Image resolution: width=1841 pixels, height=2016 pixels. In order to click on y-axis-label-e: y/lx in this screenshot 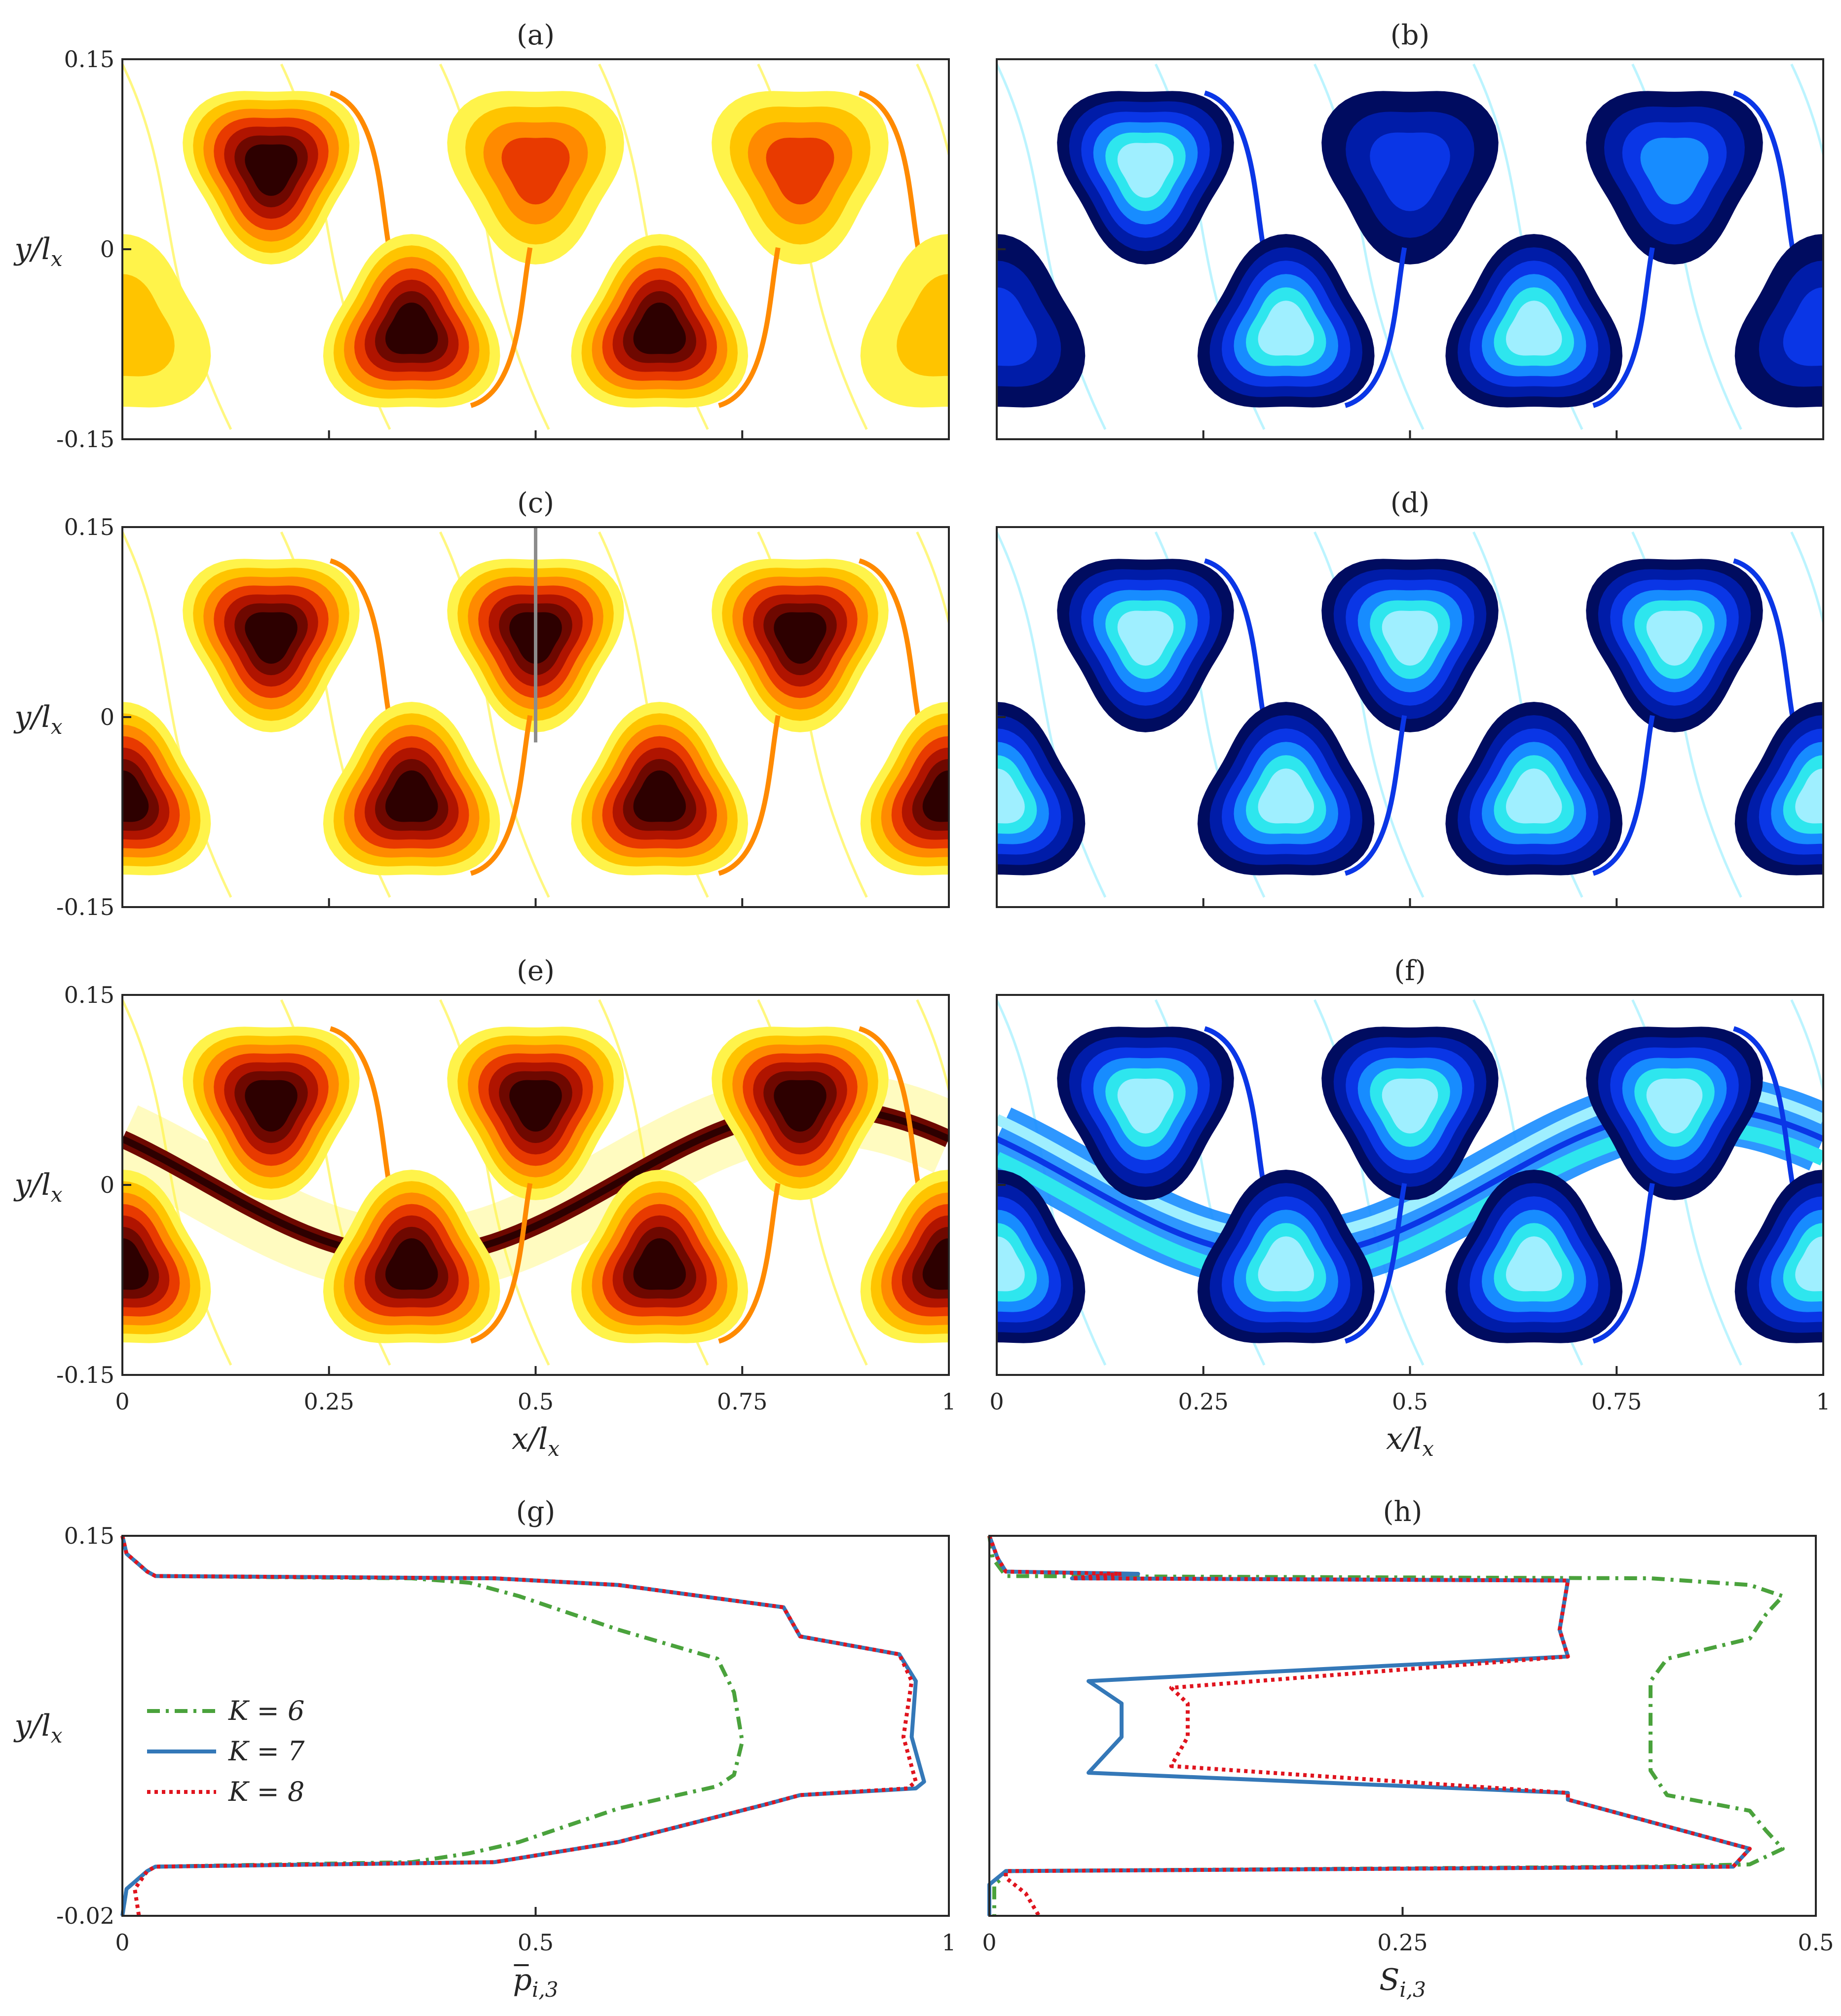, I will do `click(38, 1187)`.